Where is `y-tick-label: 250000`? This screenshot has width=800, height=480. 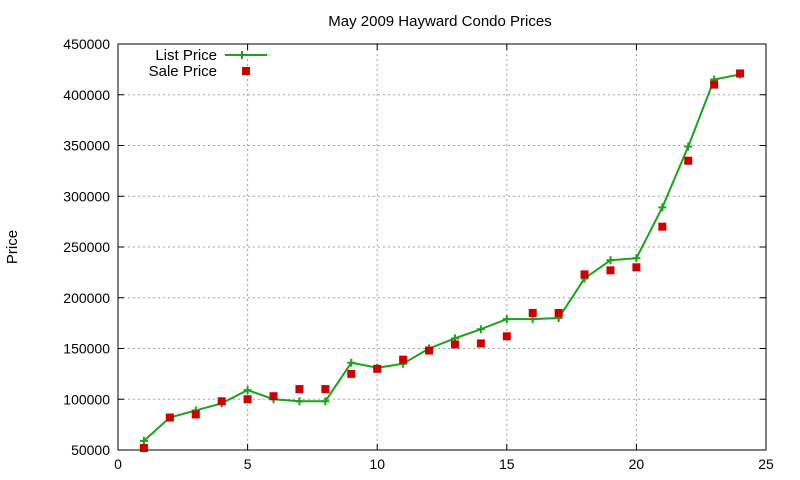
y-tick-label: 250000 is located at coordinates (86, 247).